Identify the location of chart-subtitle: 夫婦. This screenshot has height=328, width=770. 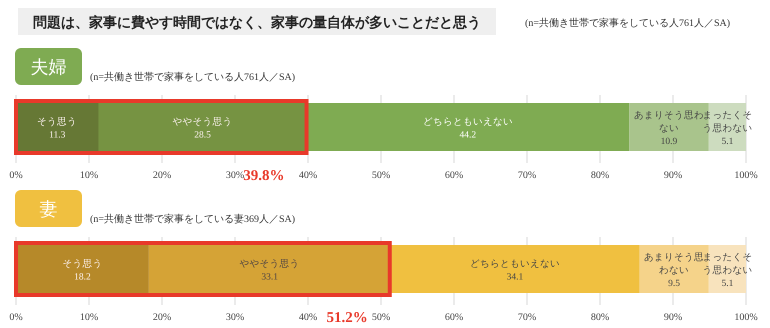
(48, 67).